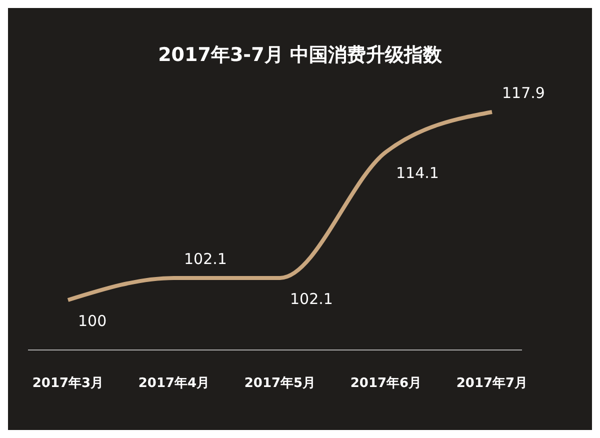  What do you see at coordinates (174, 384) in the screenshot?
I see `x-tick-label: 2017年4月` at bounding box center [174, 384].